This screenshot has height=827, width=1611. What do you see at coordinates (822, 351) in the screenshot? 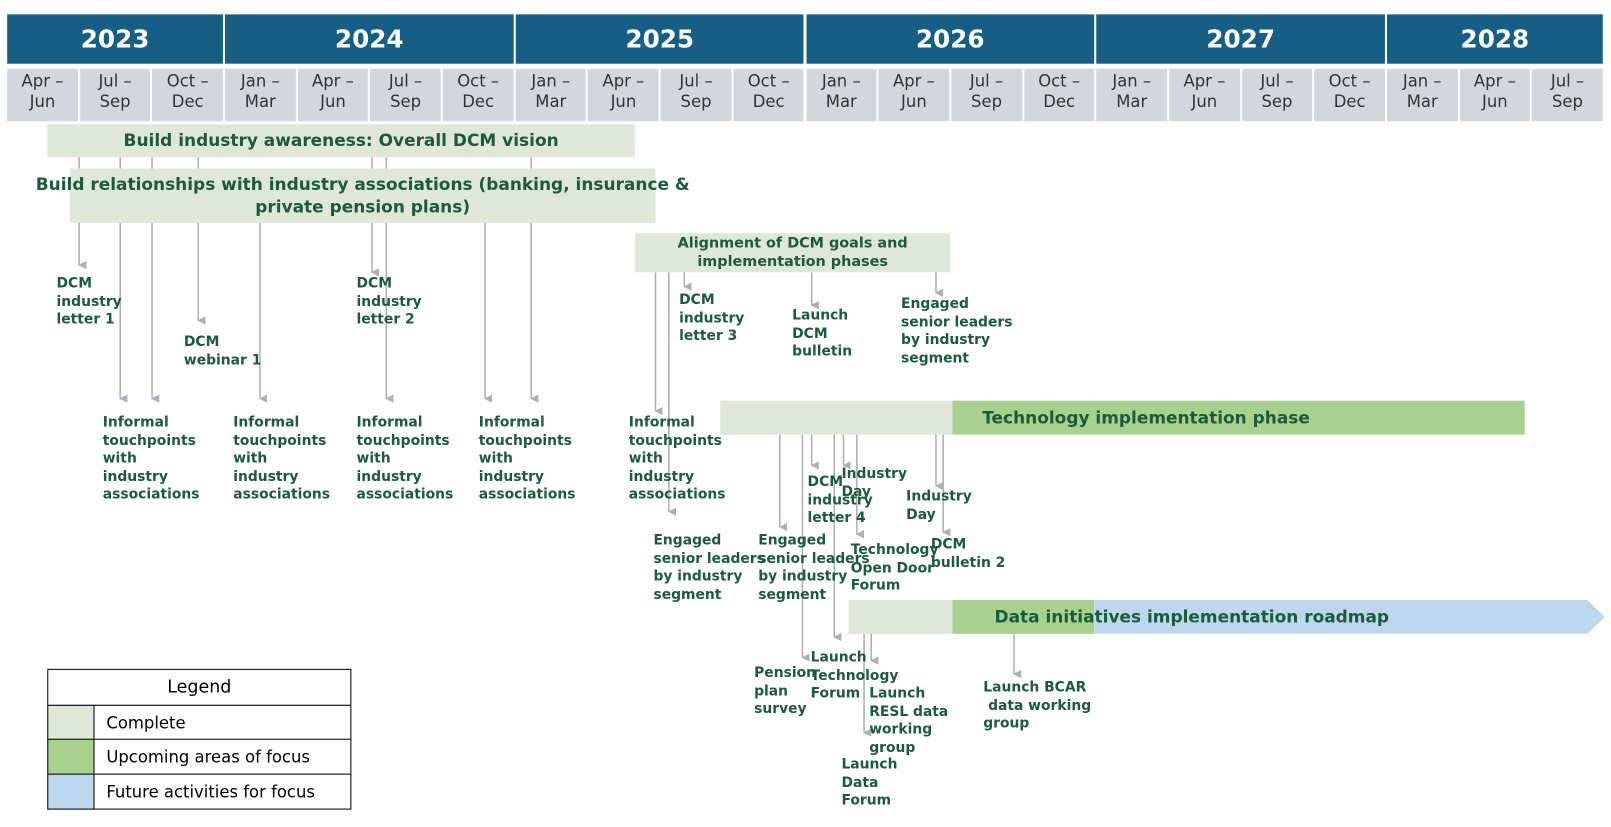
I see `milestone-line: bulletin` at bounding box center [822, 351].